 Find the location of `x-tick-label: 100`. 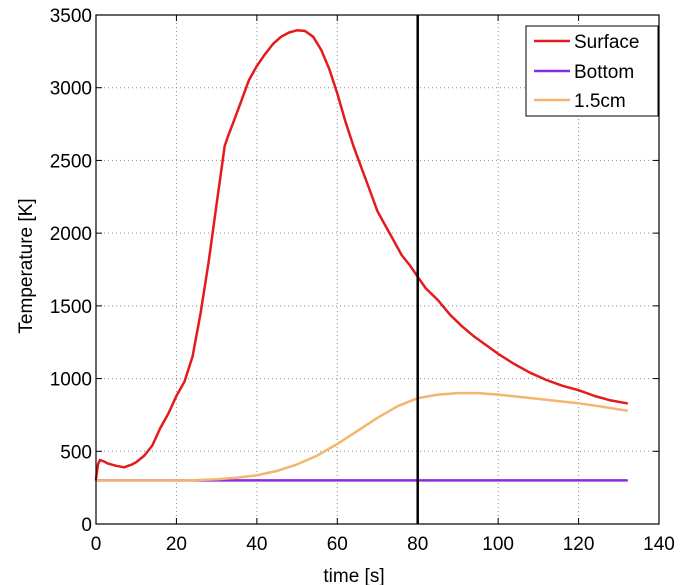

x-tick-label: 100 is located at coordinates (498, 544).